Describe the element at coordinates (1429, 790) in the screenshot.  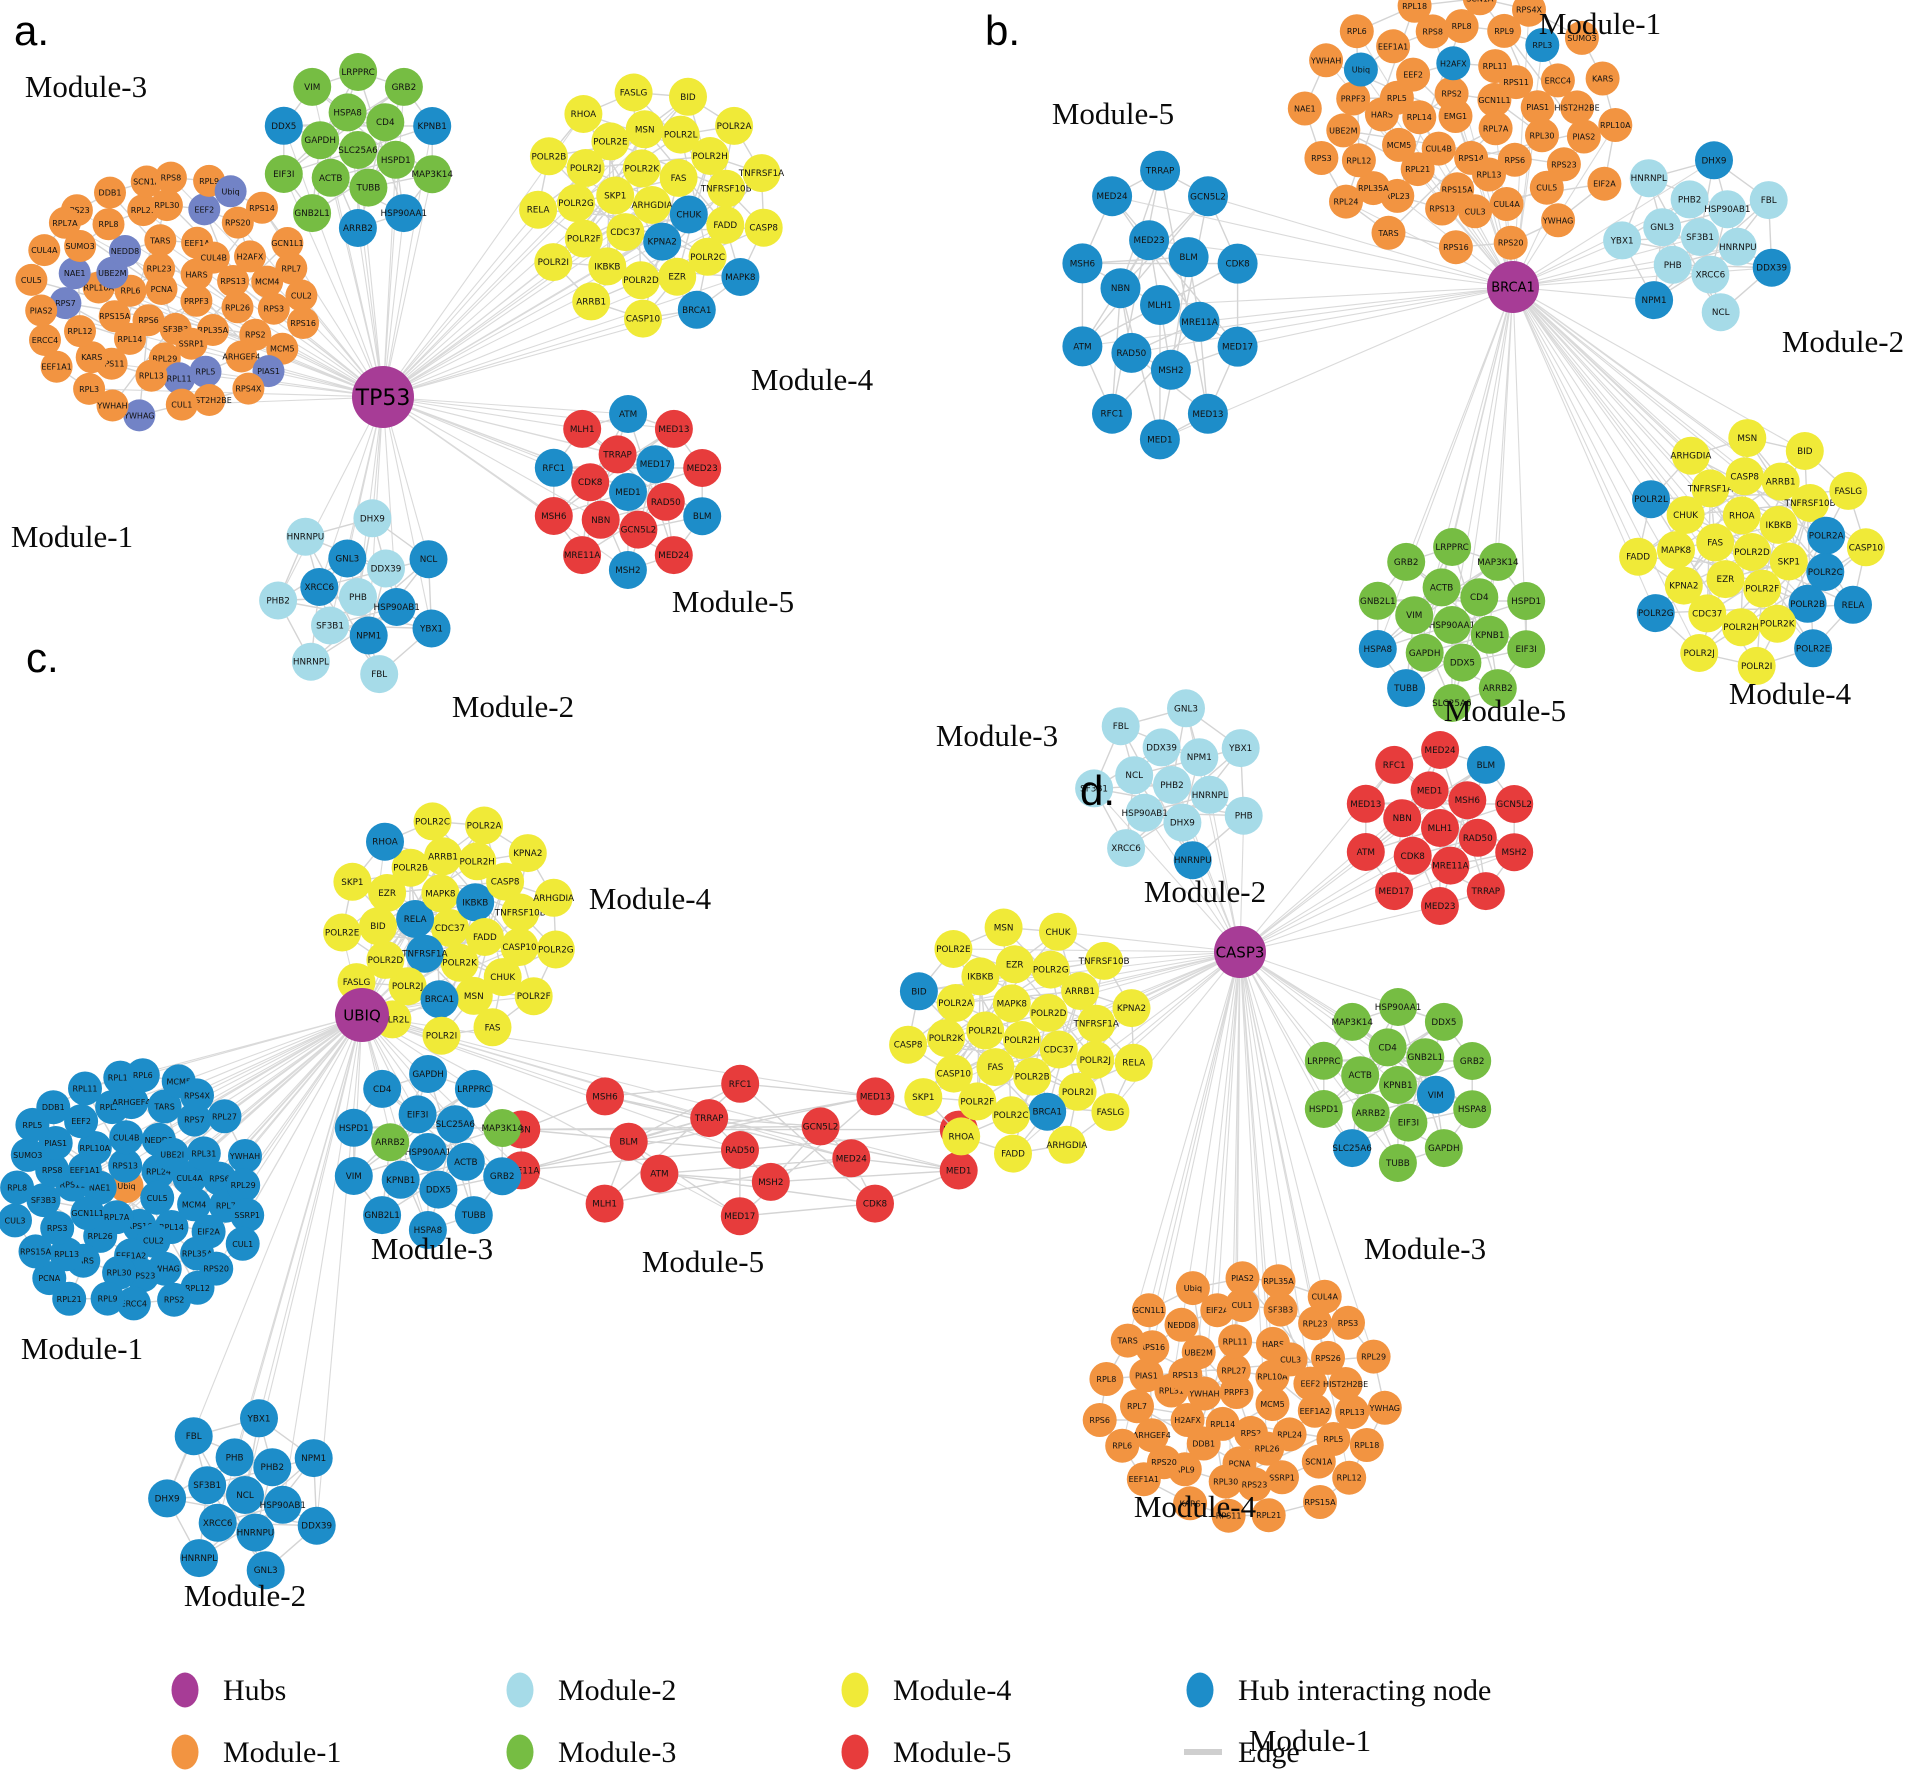
I see `node-MED1: MED1` at that location.